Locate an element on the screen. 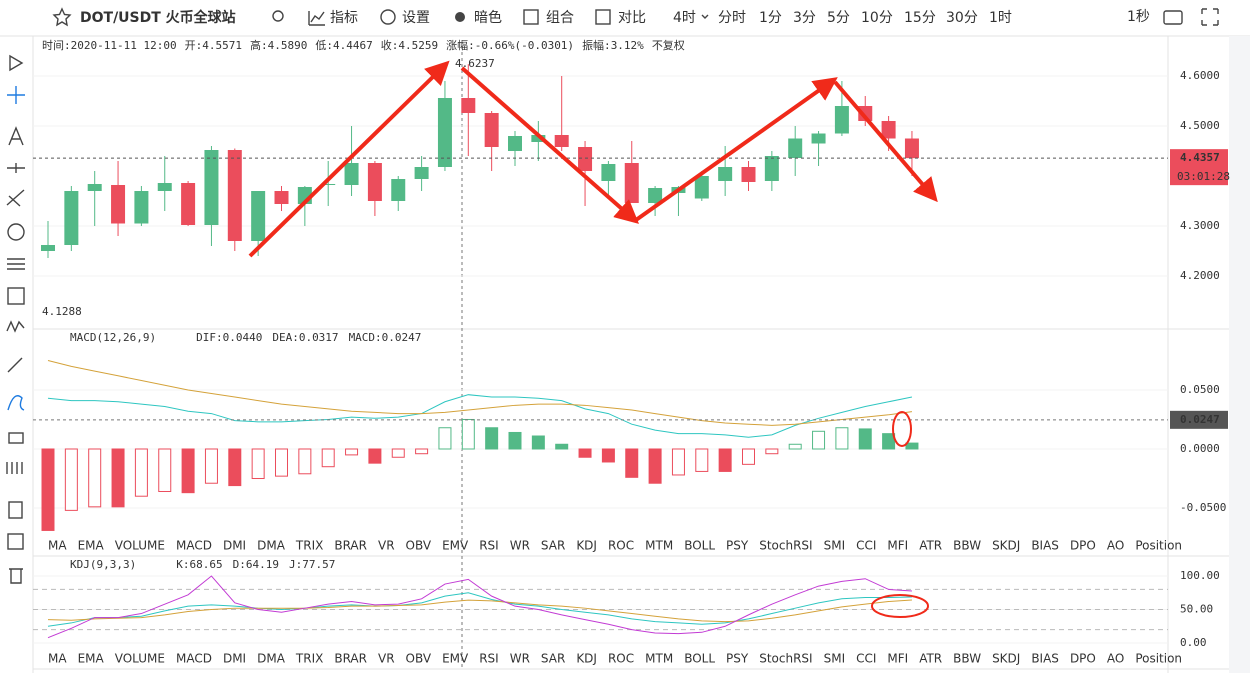 Image resolution: width=1250 pixels, height=677 pixels. interval: 15分 is located at coordinates (920, 18).